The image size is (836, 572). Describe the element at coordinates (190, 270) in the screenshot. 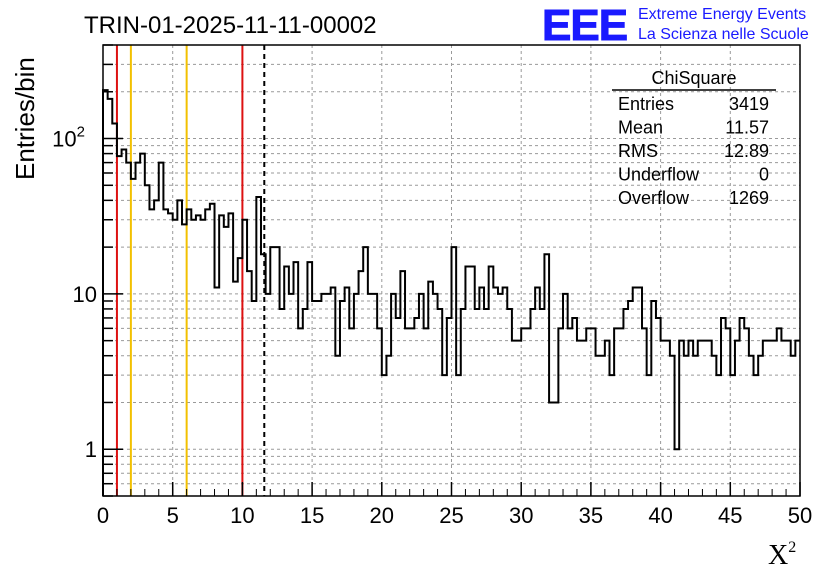

I see `reference-lines` at that location.